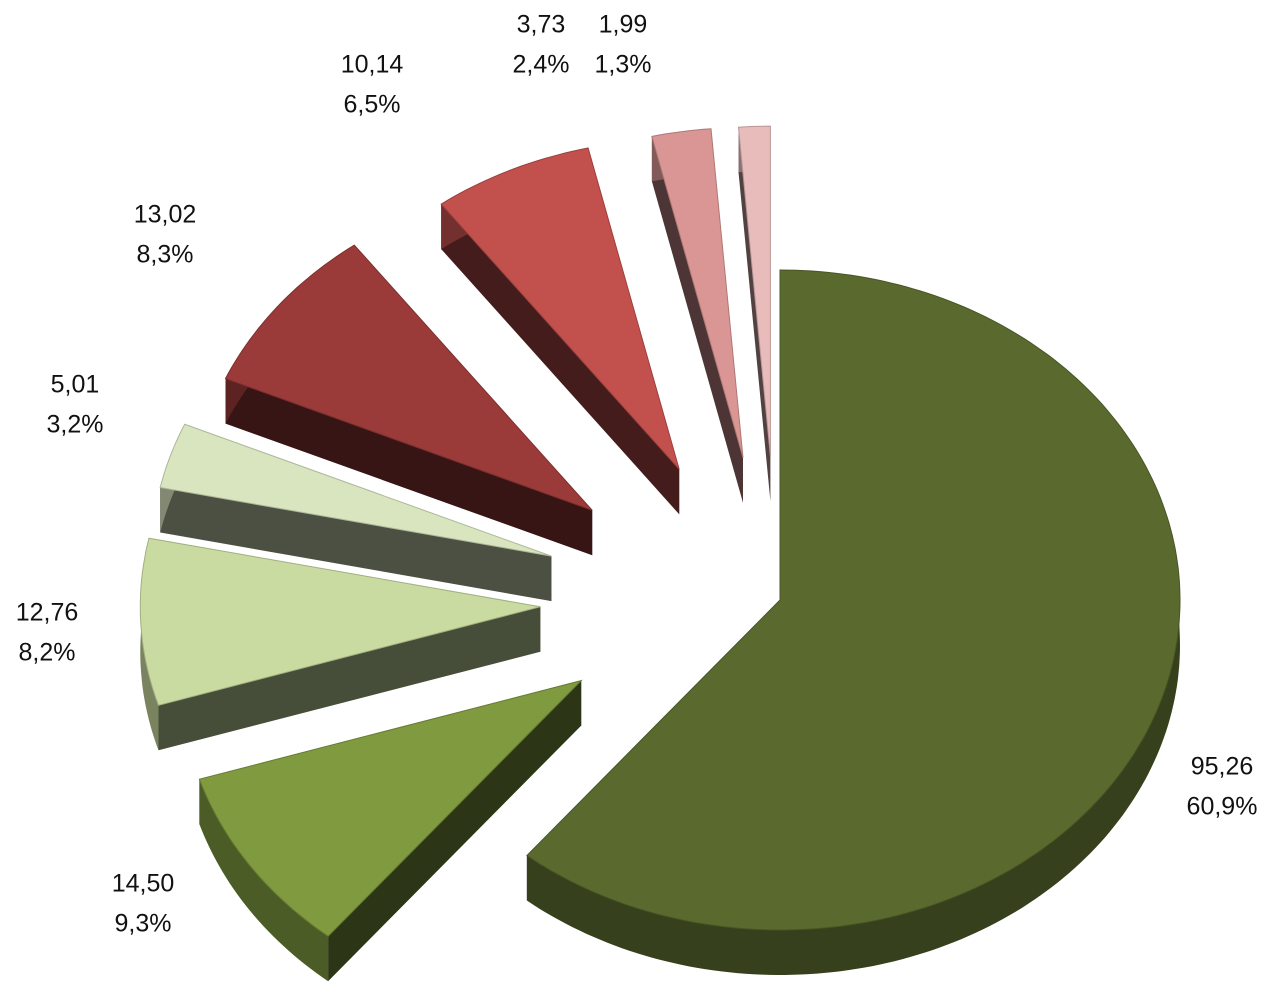 Image resolution: width=1266 pixels, height=1008 pixels. What do you see at coordinates (1222, 807) in the screenshot?
I see `percent-label: 60,9%` at bounding box center [1222, 807].